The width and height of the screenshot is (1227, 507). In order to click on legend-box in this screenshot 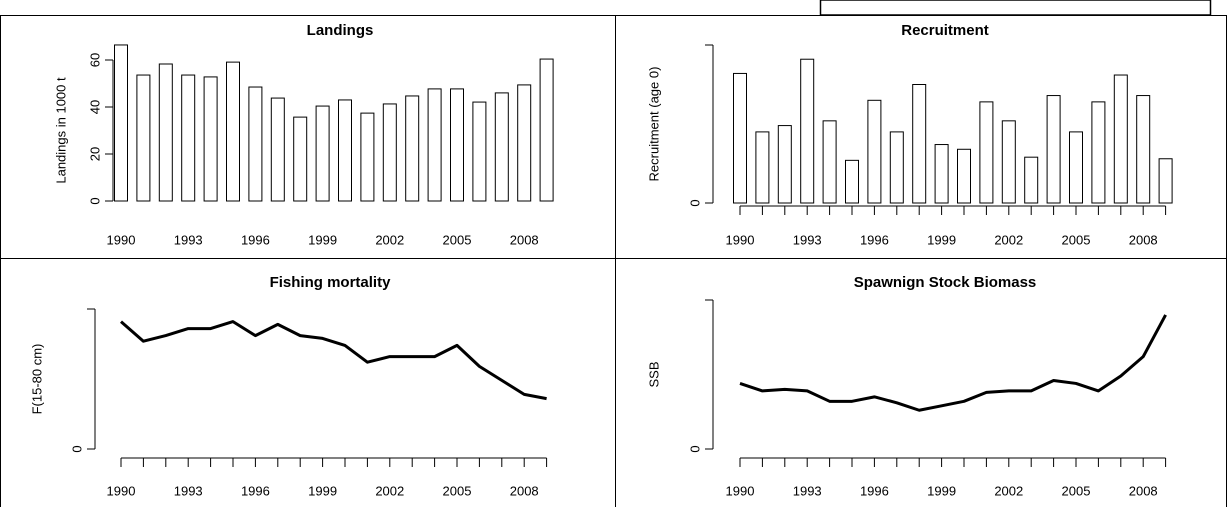, I will do `click(1015, 8)`.